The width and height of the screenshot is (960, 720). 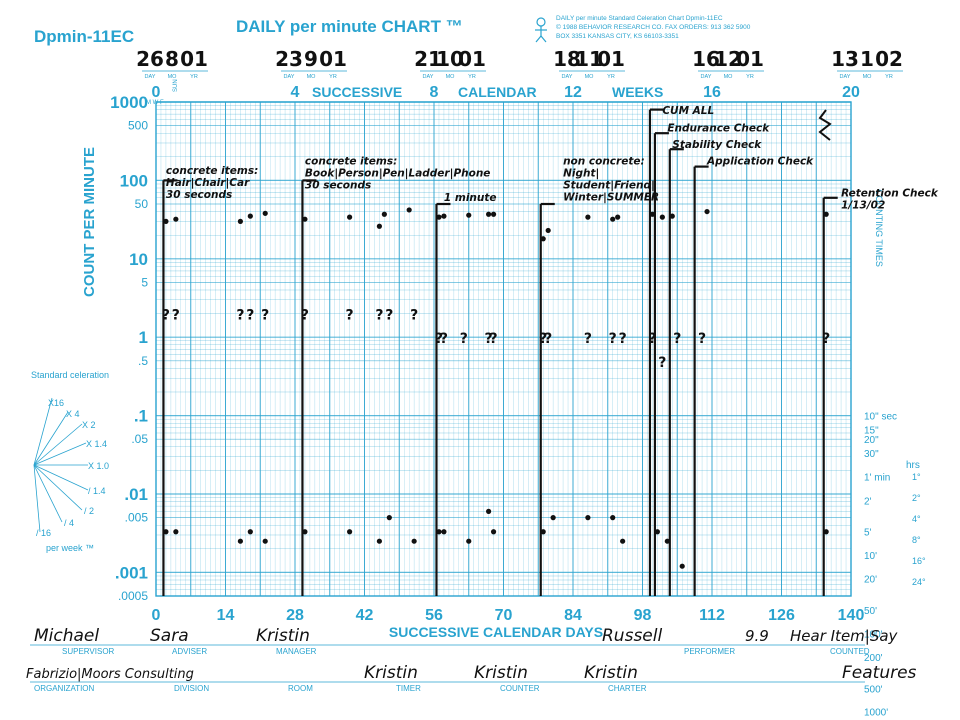 What do you see at coordinates (295, 92) in the screenshot?
I see `week-tick-label: 4` at bounding box center [295, 92].